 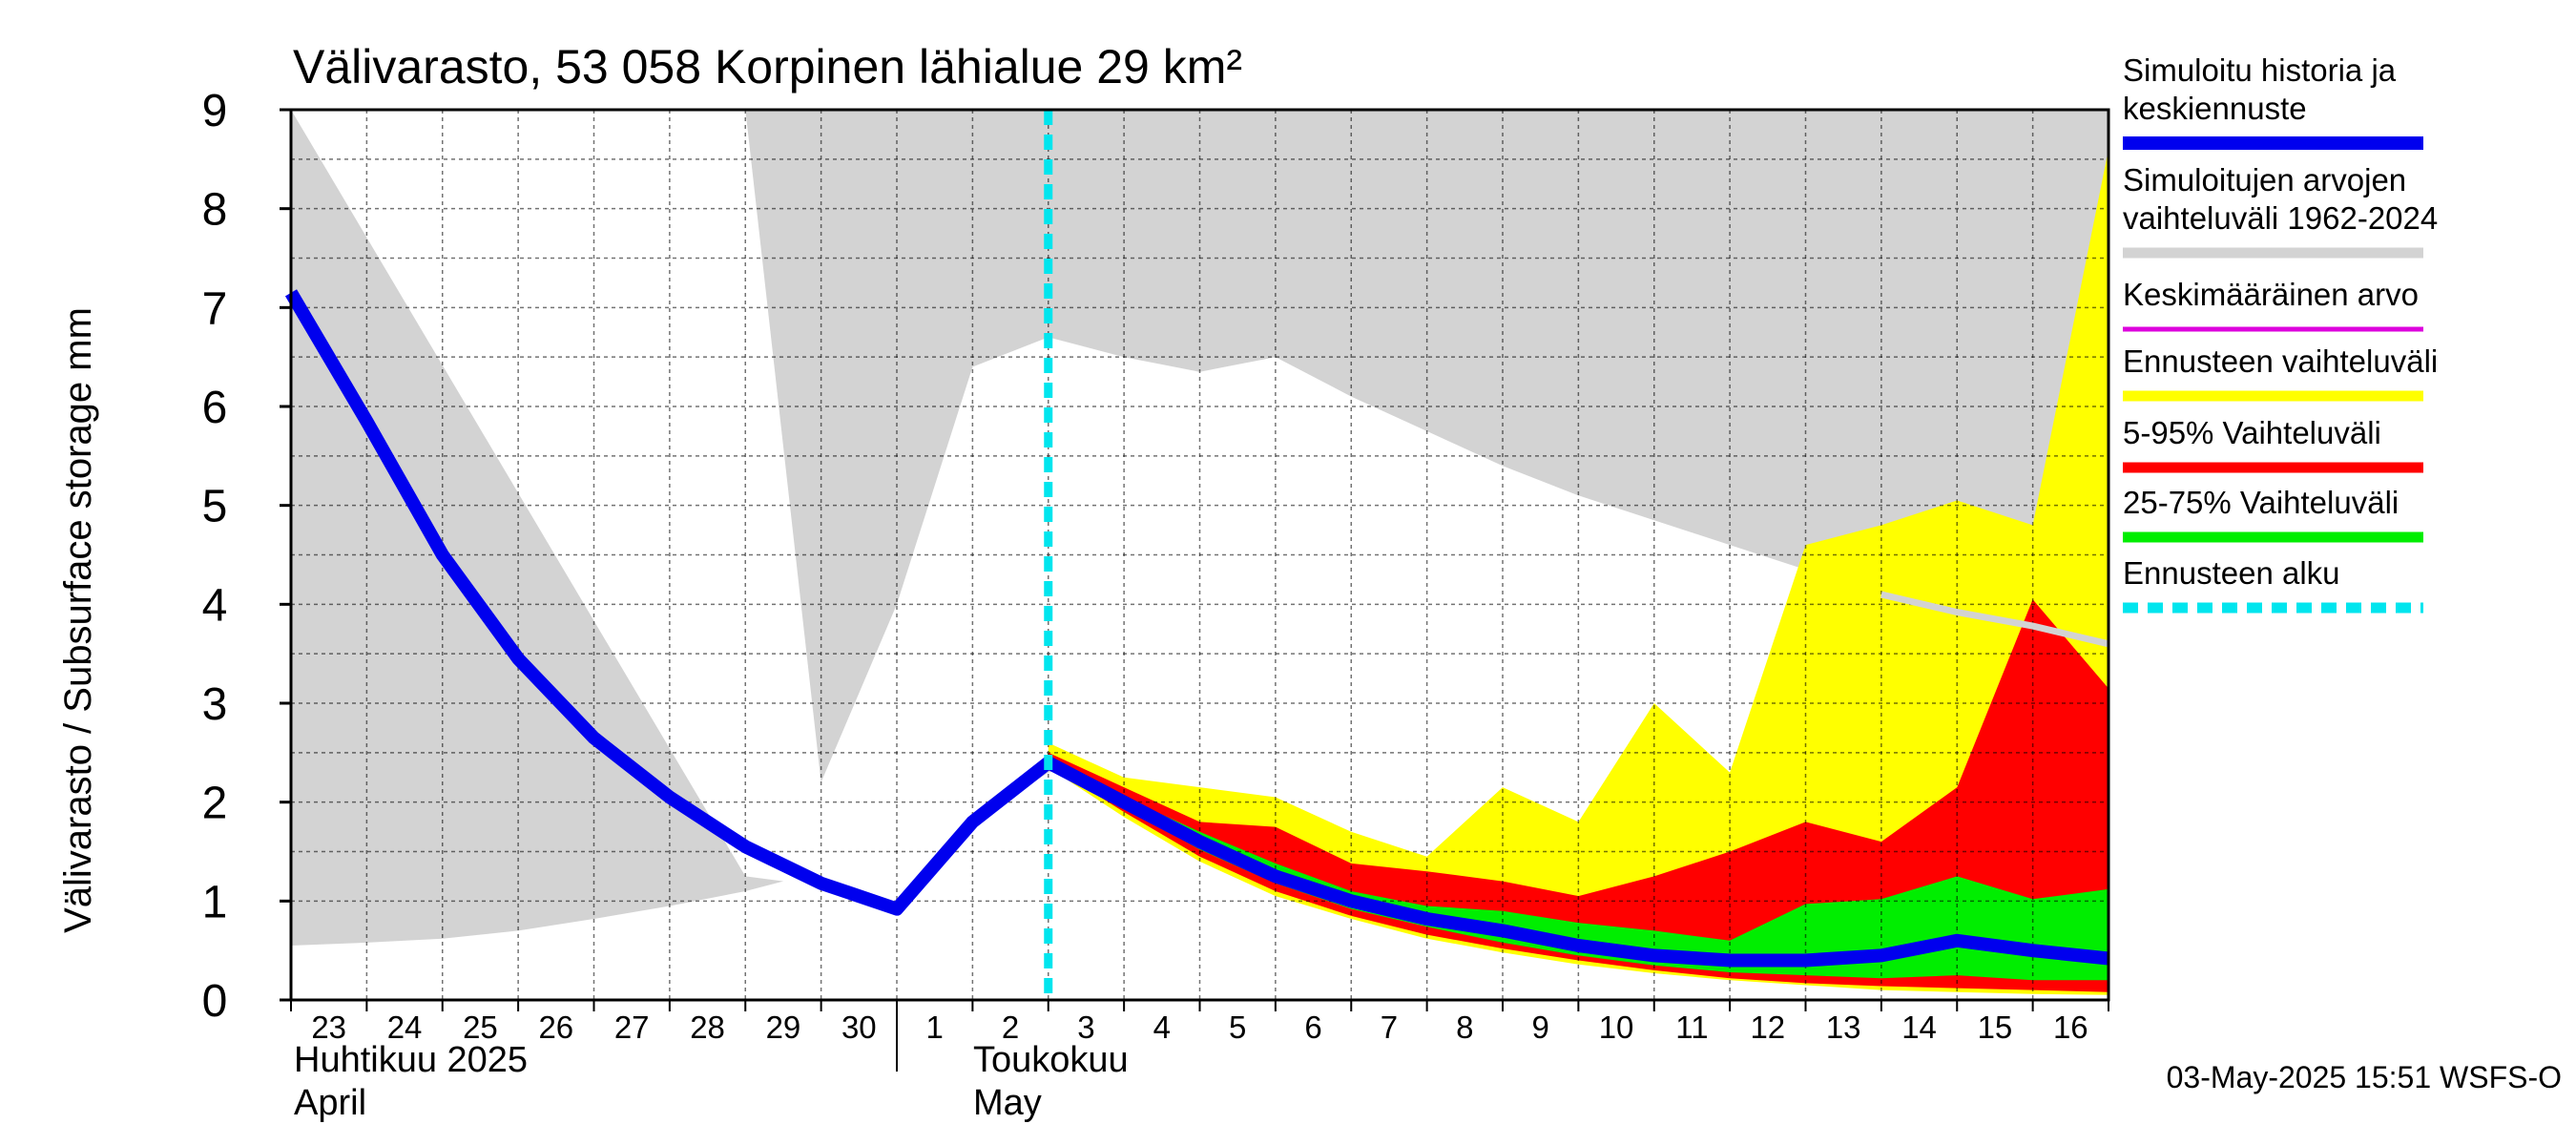 I want to click on x-tick-label: 29, so click(x=783, y=1027).